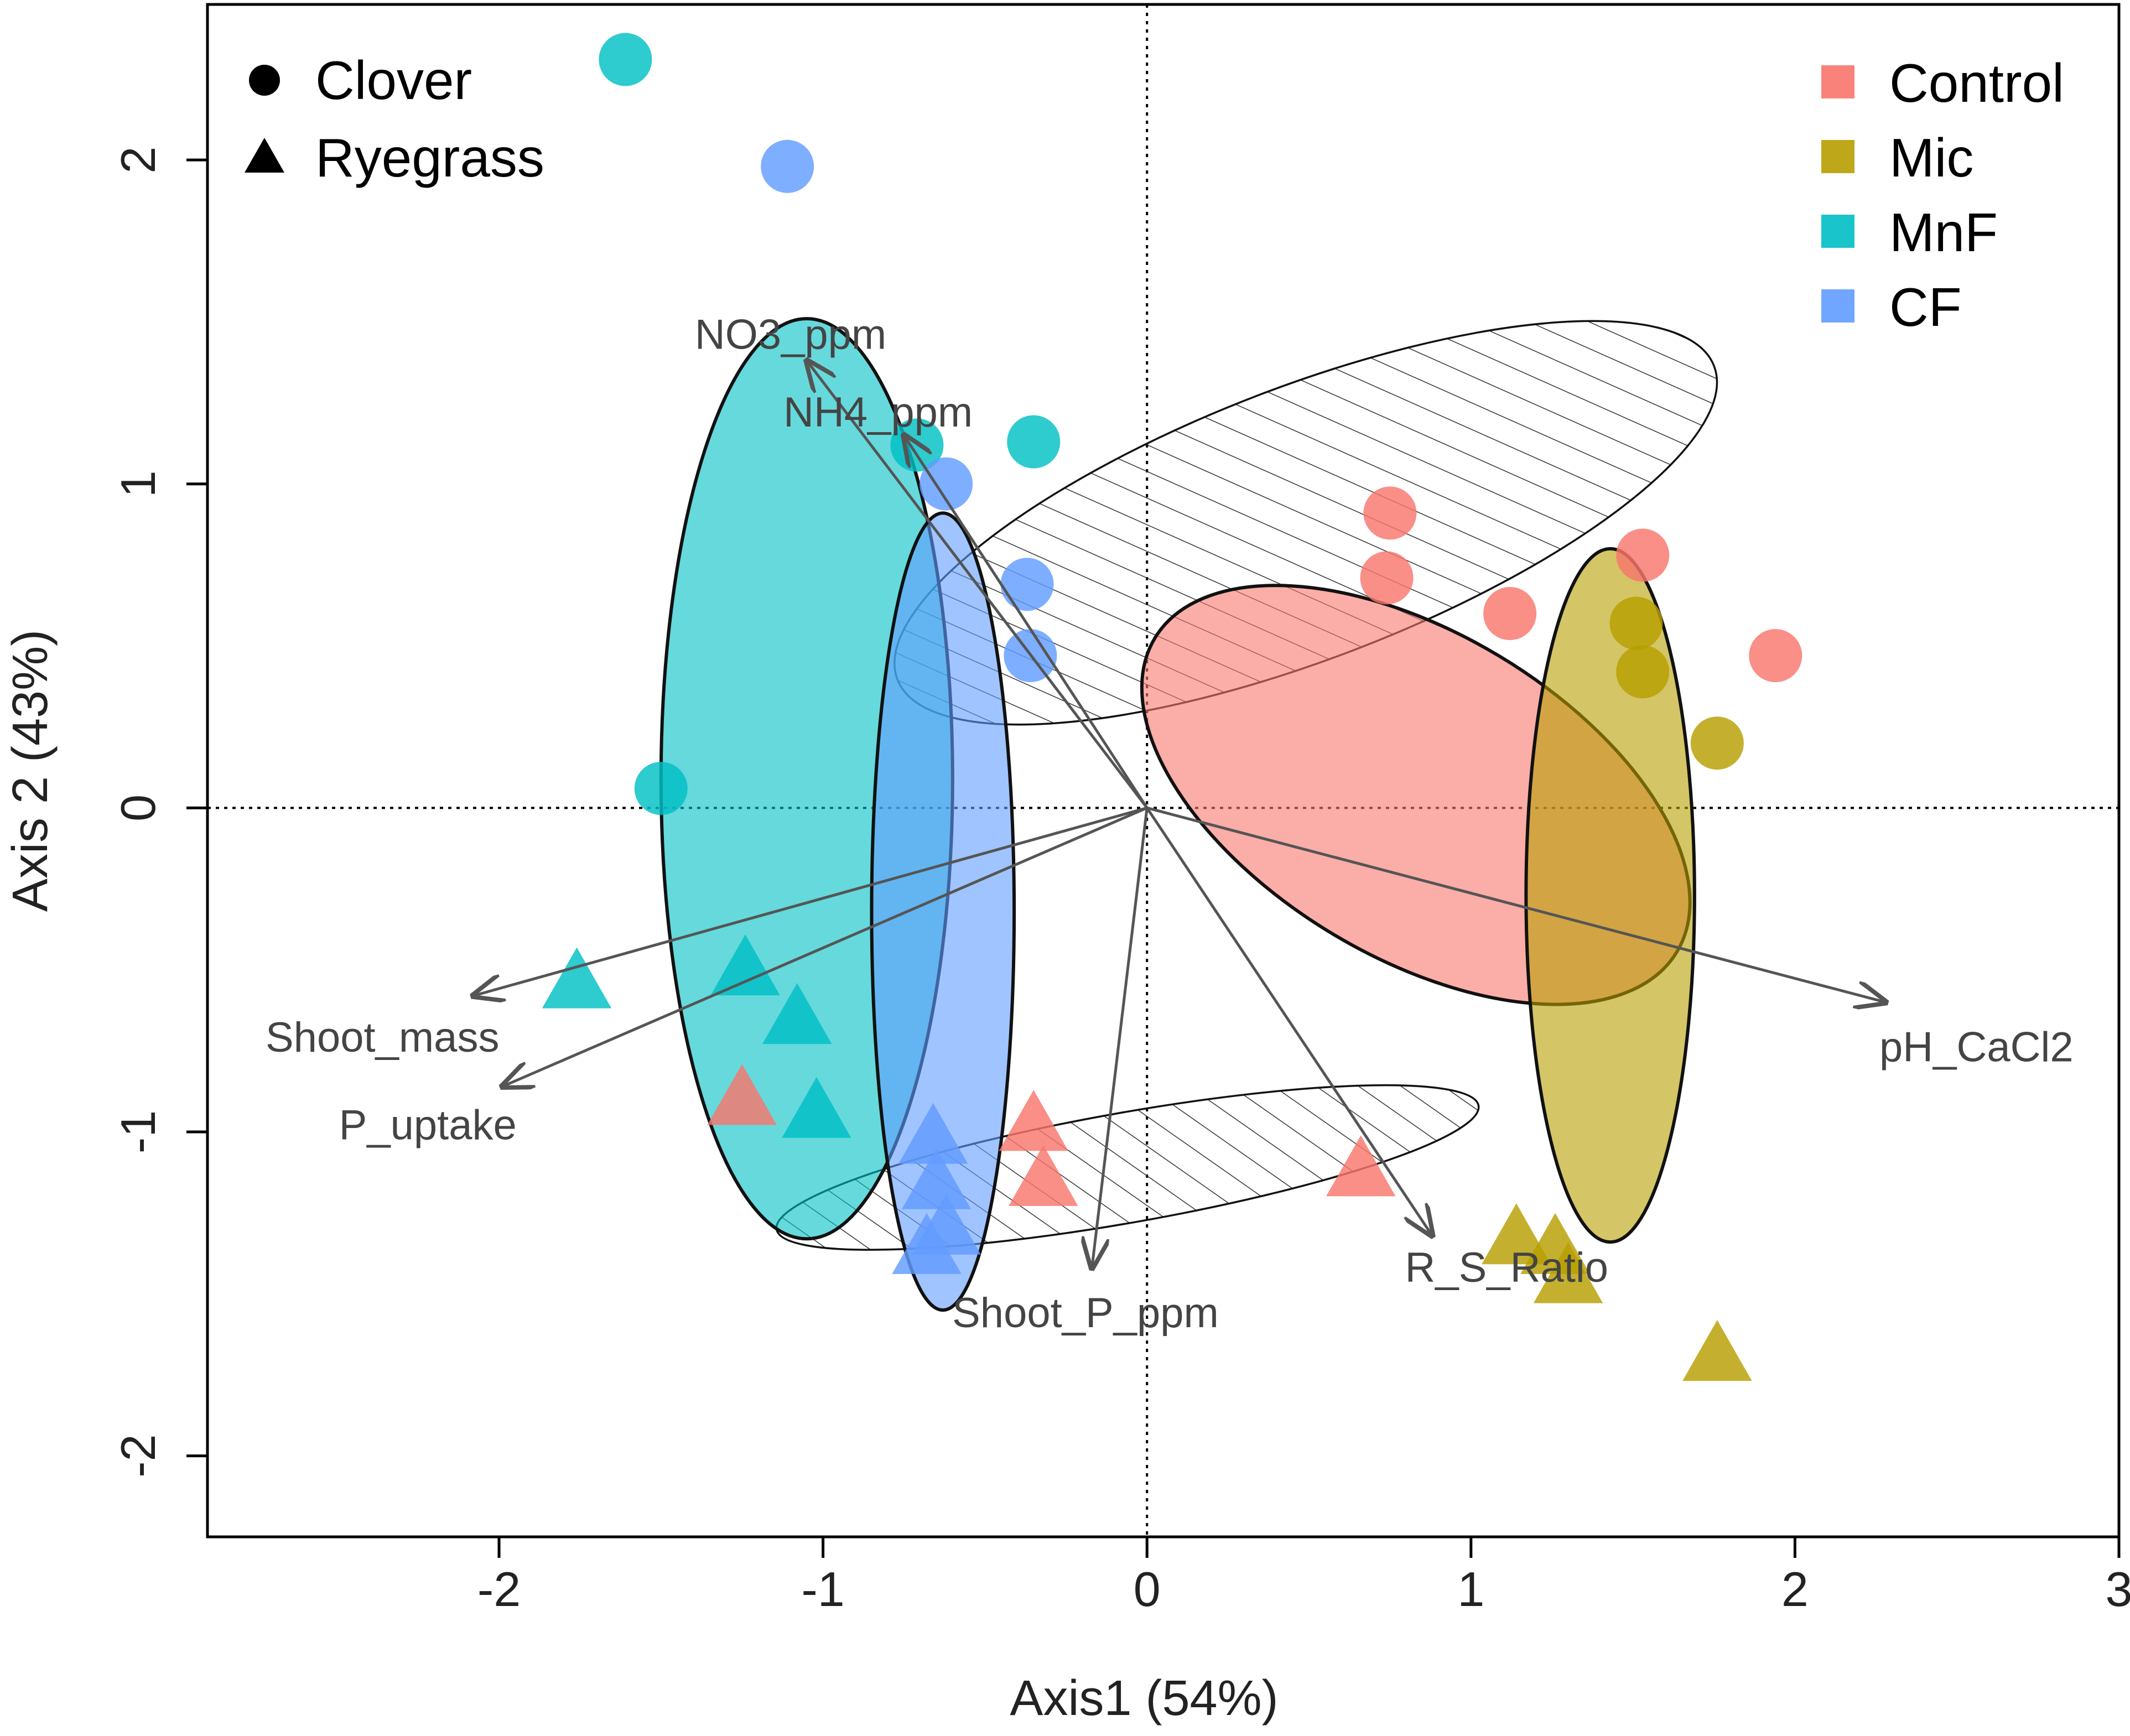 The height and width of the screenshot is (1736, 2130). I want to click on color-legend-label-mnf: MnF, so click(1943, 232).